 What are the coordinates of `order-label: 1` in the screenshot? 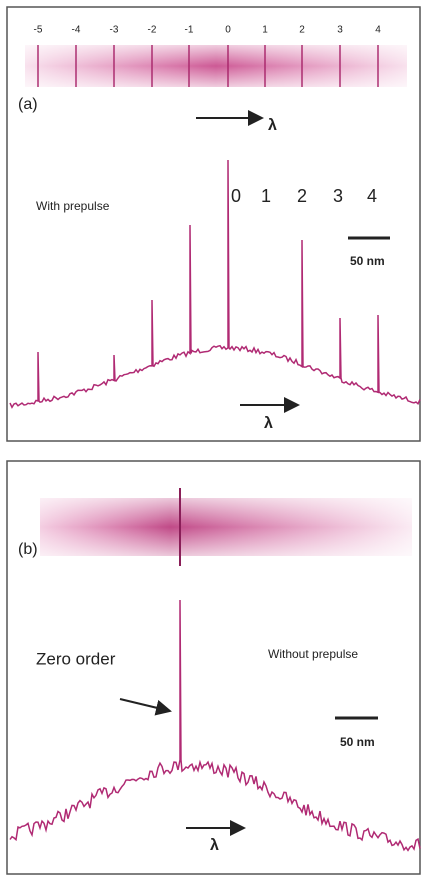 It's located at (265, 30).